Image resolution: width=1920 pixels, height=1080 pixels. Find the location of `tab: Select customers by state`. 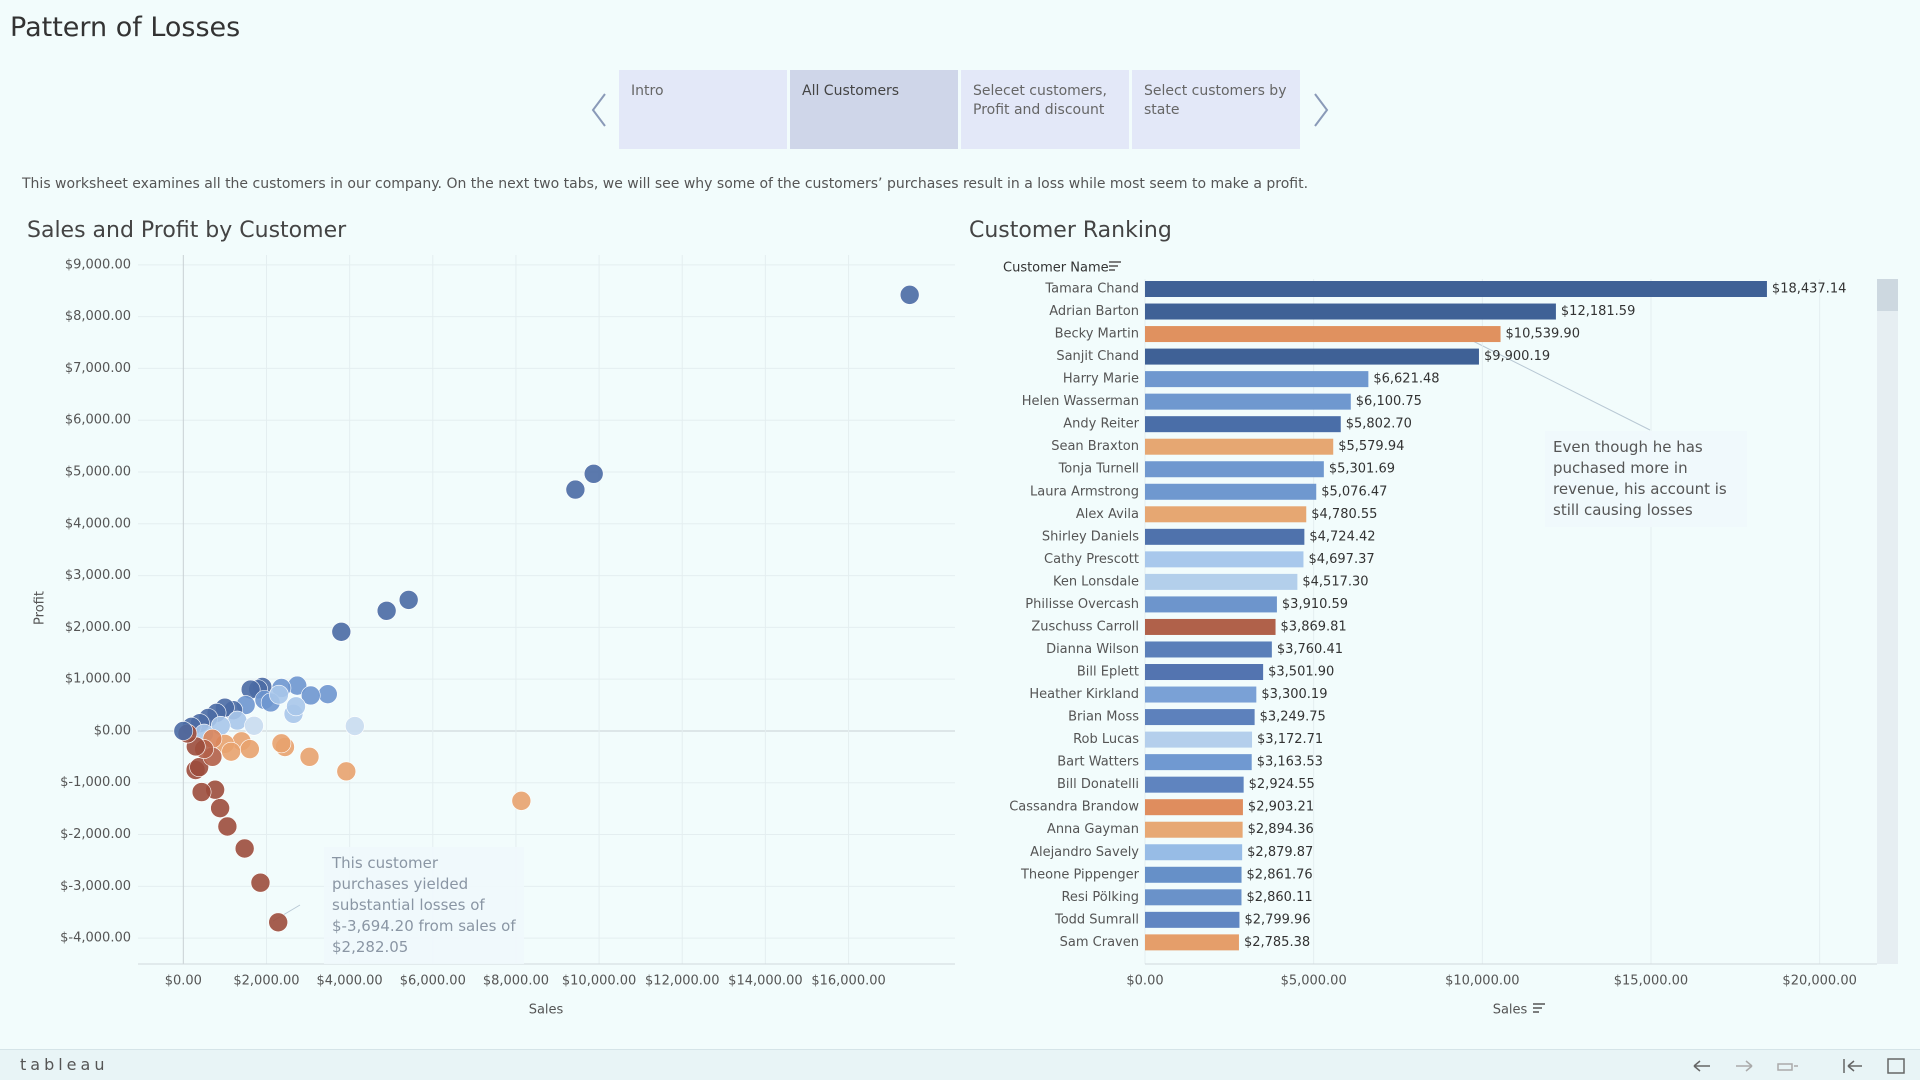

tab: Select customers by state is located at coordinates (1216, 109).